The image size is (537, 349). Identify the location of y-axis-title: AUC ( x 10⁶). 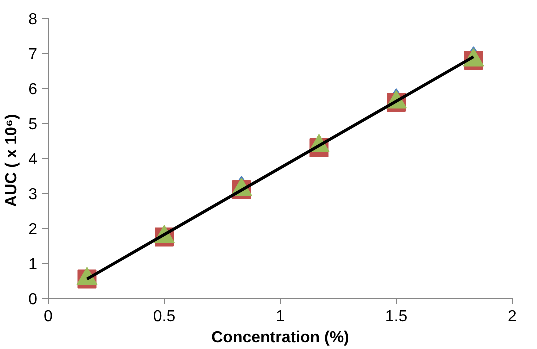
(12, 161).